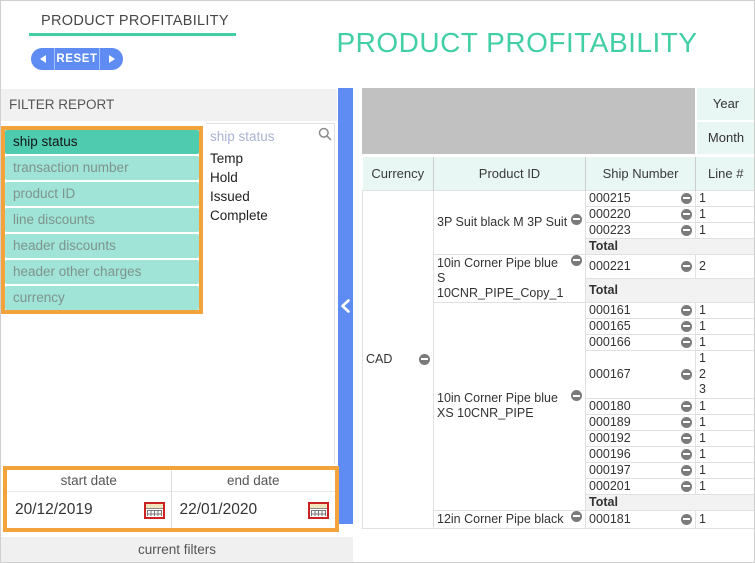  Describe the element at coordinates (610, 373) in the screenshot. I see `ship-number-value: 000167` at that location.